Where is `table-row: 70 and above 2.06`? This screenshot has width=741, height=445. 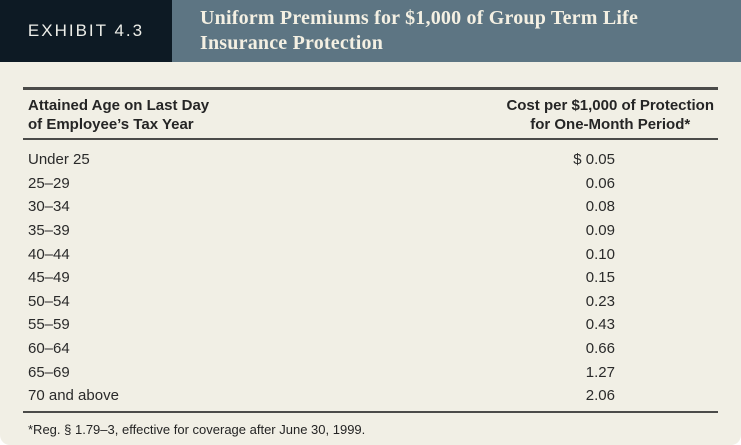
table-row: 70 and above 2.06 is located at coordinates (373, 396).